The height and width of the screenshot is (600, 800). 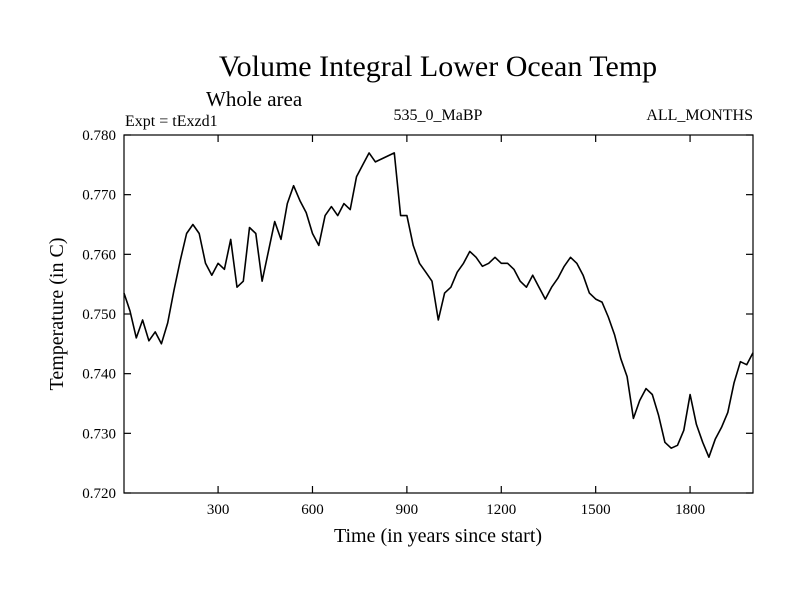 What do you see at coordinates (690, 510) in the screenshot?
I see `x-tick-label: 1800` at bounding box center [690, 510].